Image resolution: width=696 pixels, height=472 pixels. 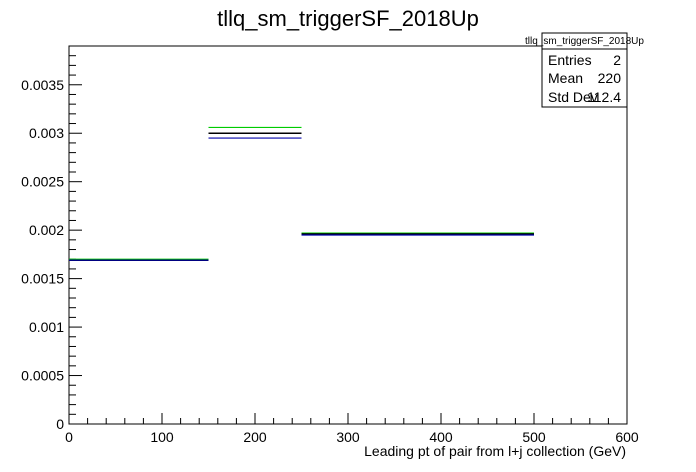 What do you see at coordinates (69, 437) in the screenshot?
I see `x-tick-label: 0` at bounding box center [69, 437].